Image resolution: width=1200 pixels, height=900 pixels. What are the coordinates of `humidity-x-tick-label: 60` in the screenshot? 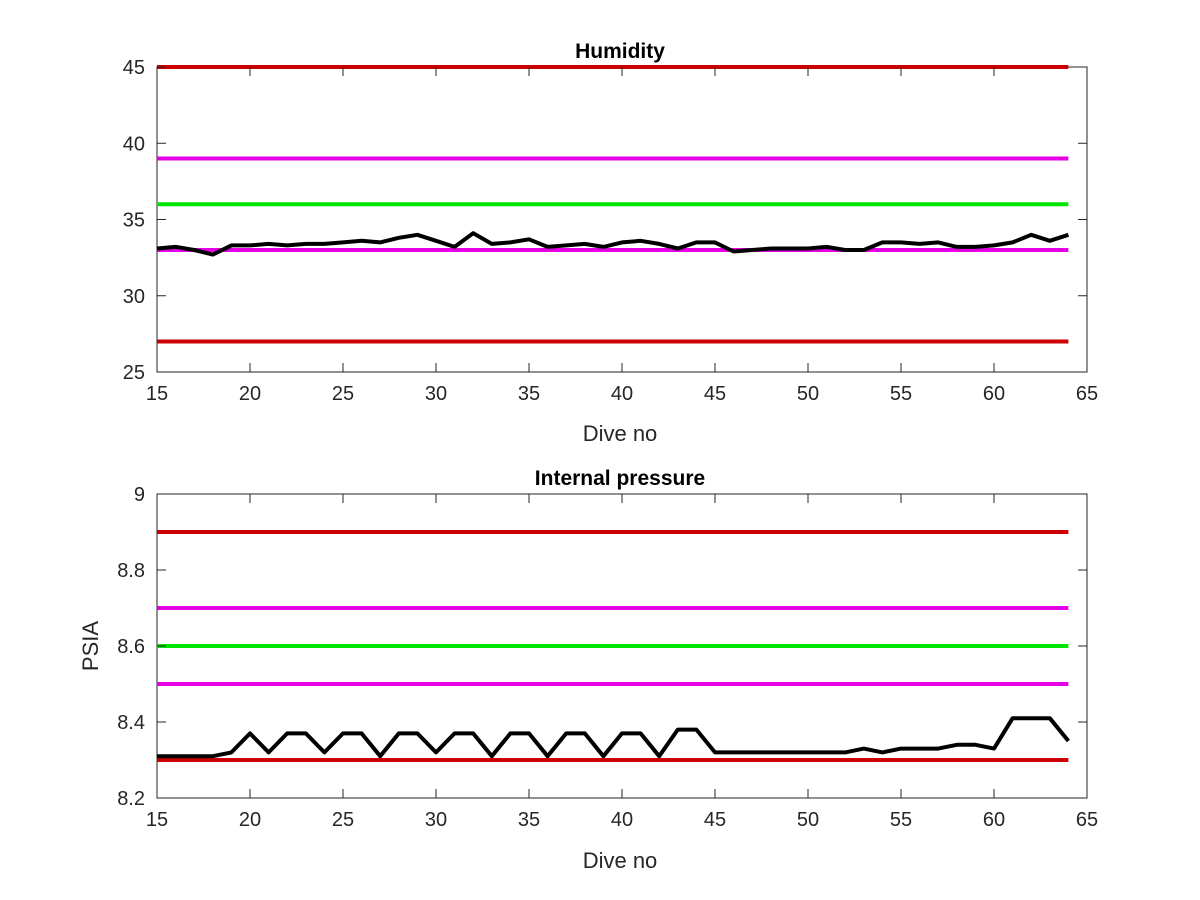 It's located at (994, 394).